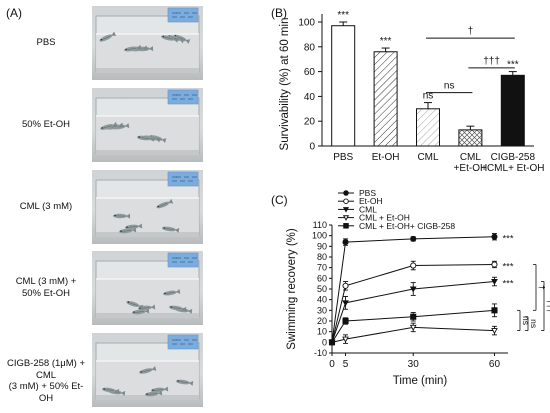  I want to click on y-tick-label: 60, so click(322, 278).